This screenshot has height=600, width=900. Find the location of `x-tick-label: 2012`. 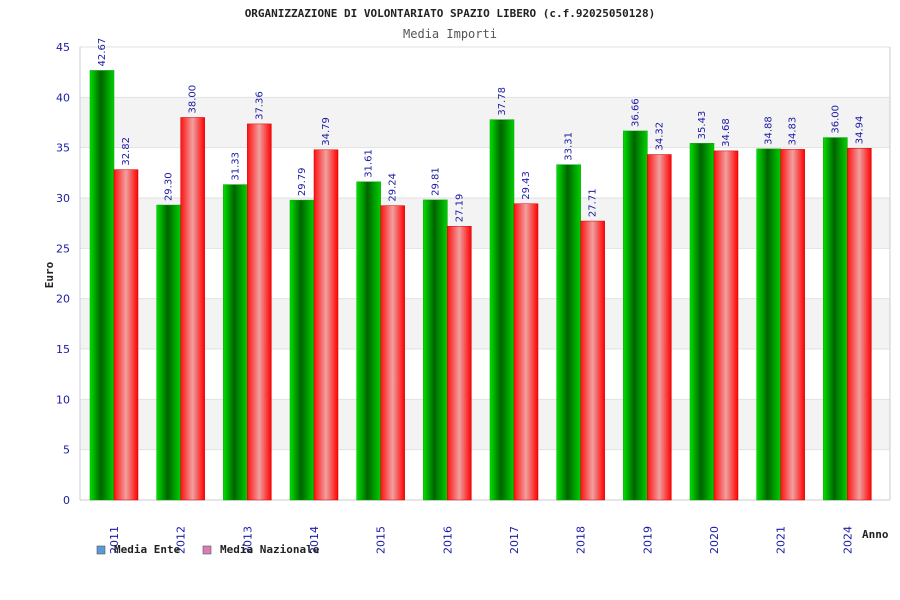

x-tick-label: 2012 is located at coordinates (181, 540).